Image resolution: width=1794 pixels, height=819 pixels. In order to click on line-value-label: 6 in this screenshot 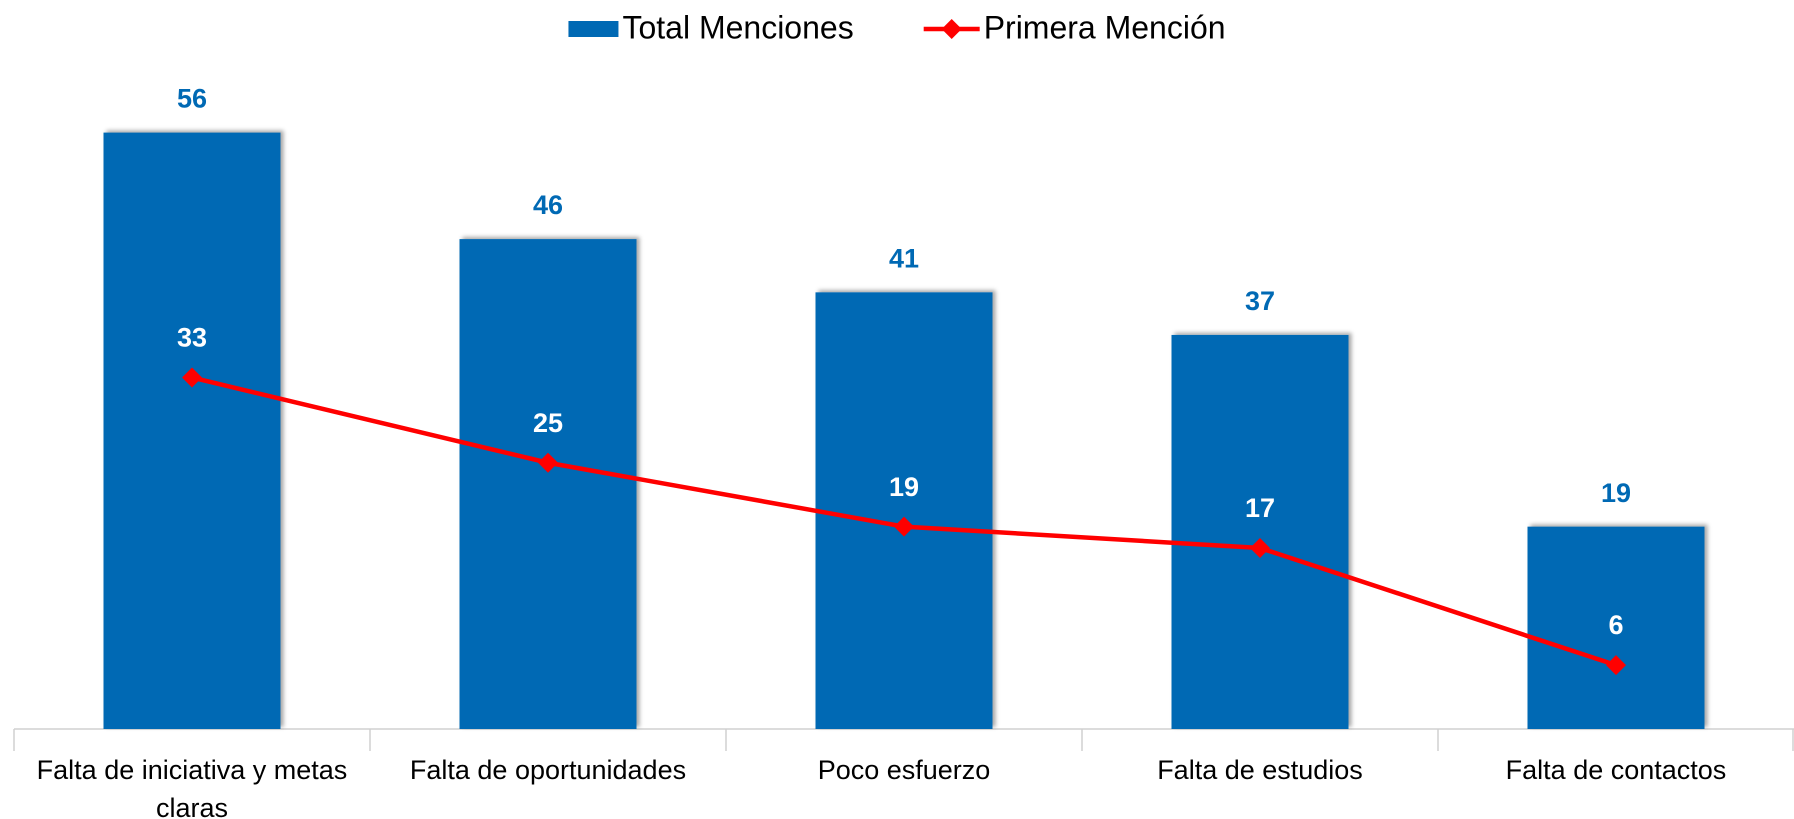, I will do `click(1615, 625)`.